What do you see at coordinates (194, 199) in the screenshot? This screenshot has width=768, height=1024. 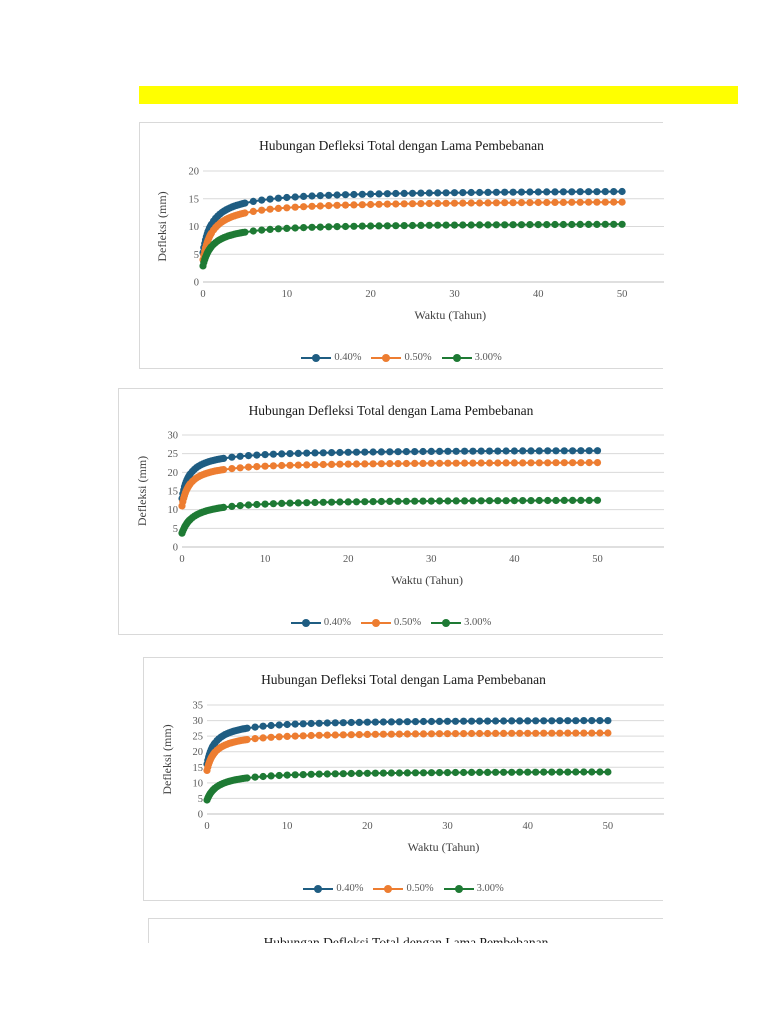 I see `y-tick-label: 15` at bounding box center [194, 199].